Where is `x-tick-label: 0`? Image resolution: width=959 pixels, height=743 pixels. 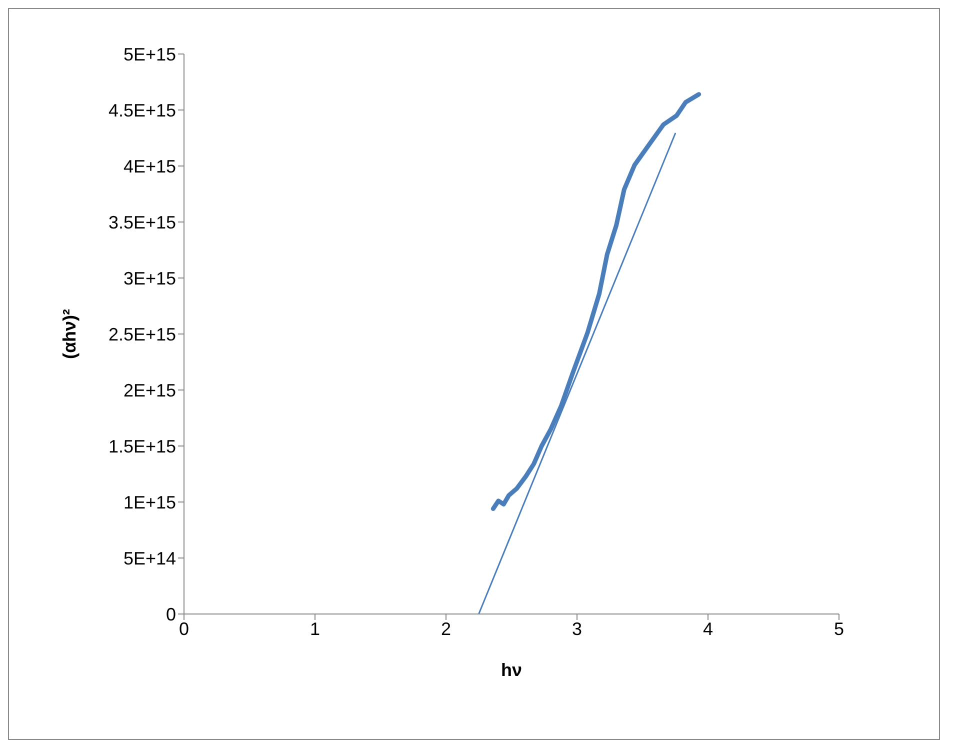
x-tick-label: 0 is located at coordinates (184, 628).